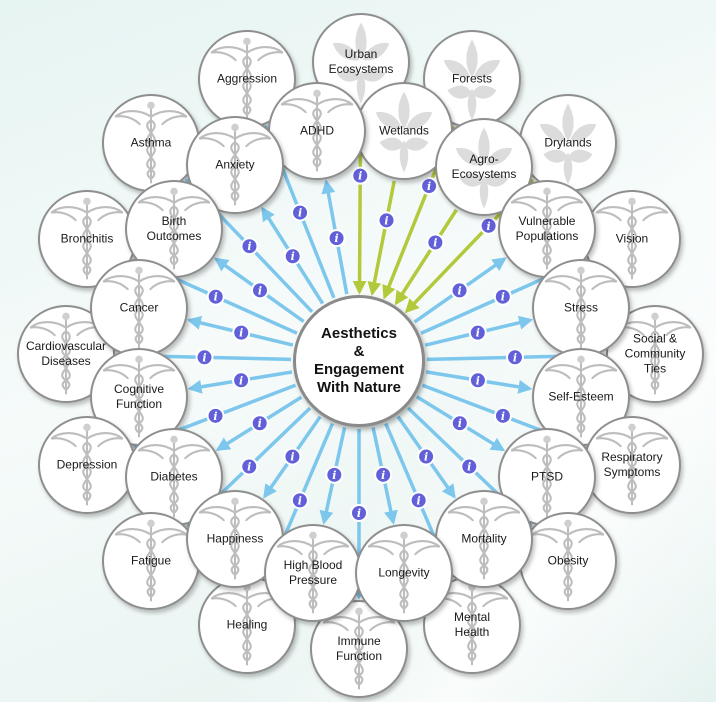 The height and width of the screenshot is (702, 716). I want to click on node-blood-pressure: High Blood Pressure, so click(313, 573).